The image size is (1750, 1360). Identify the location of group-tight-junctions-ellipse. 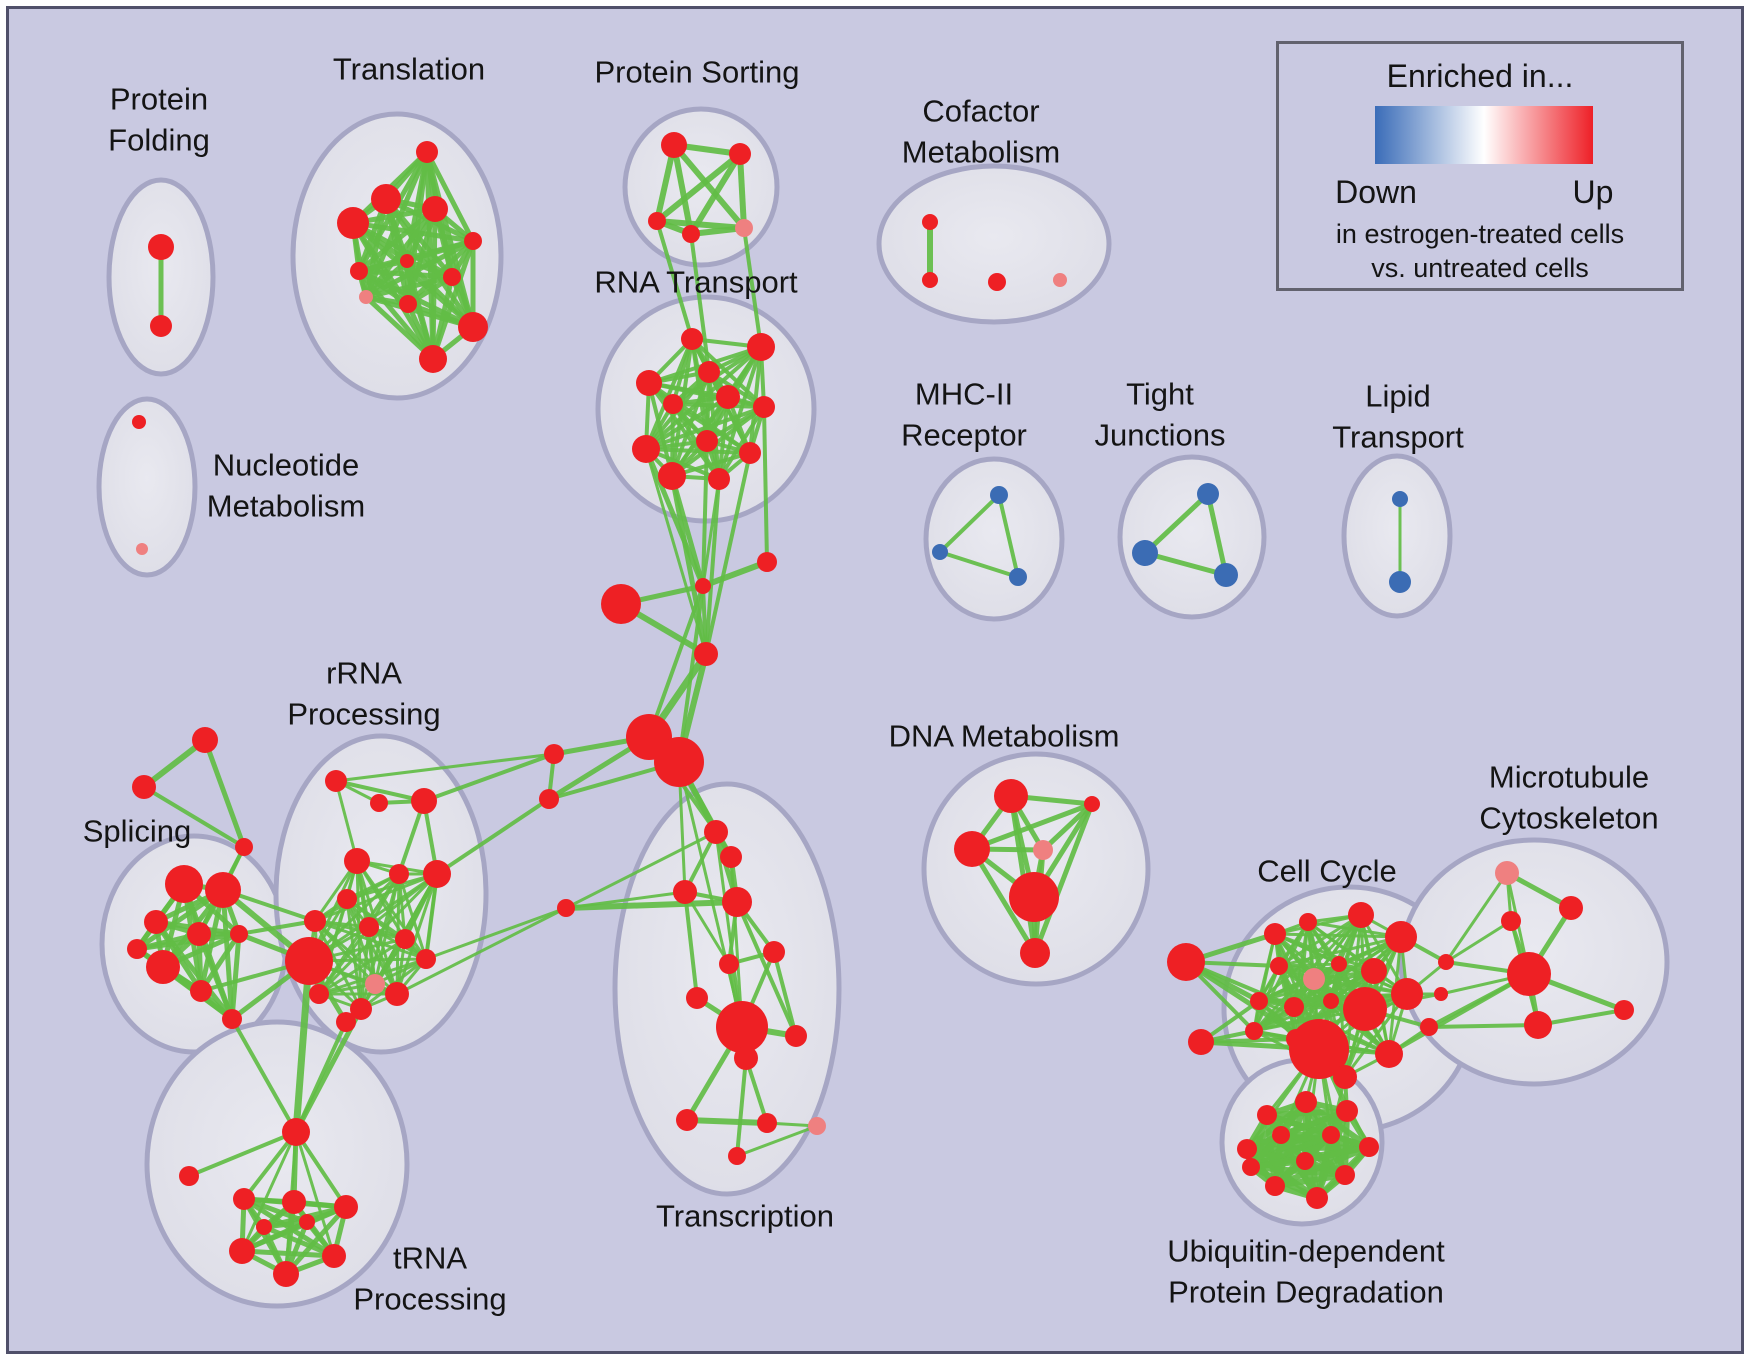
(1192, 537).